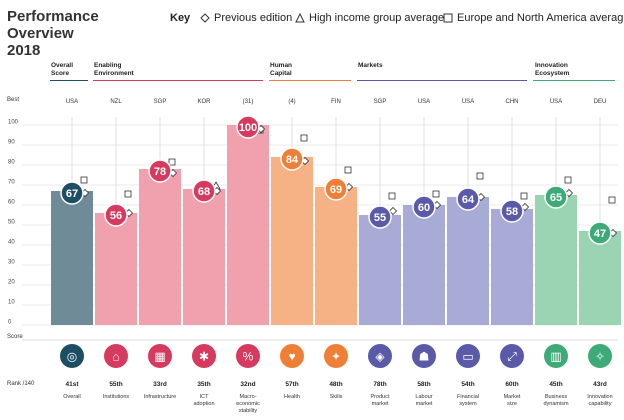 The image size is (624, 420). I want to click on people-icon, so click(424, 356).